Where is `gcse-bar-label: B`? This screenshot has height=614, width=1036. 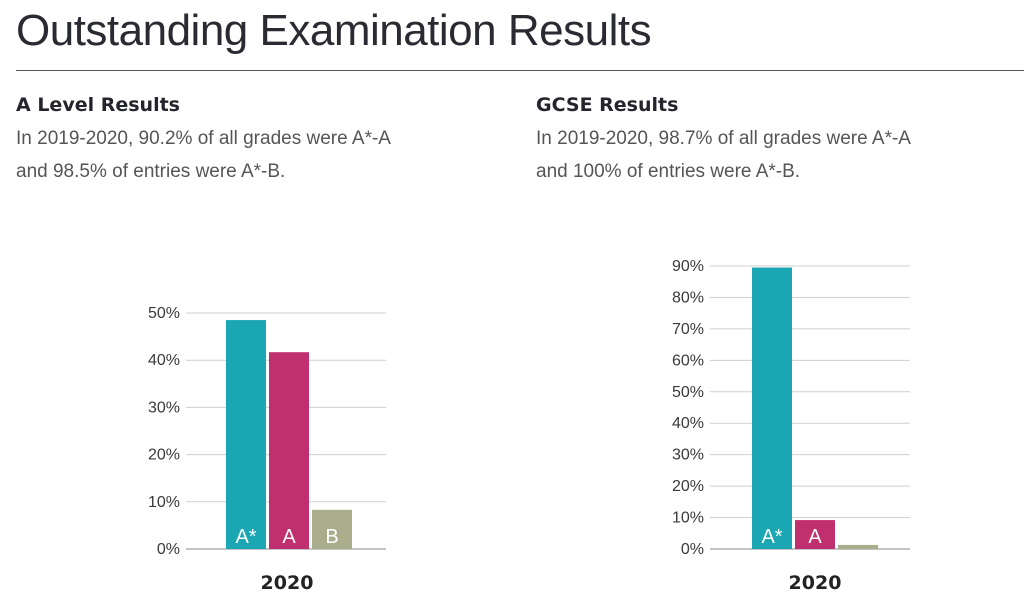 gcse-bar-label: B is located at coordinates (857, 537).